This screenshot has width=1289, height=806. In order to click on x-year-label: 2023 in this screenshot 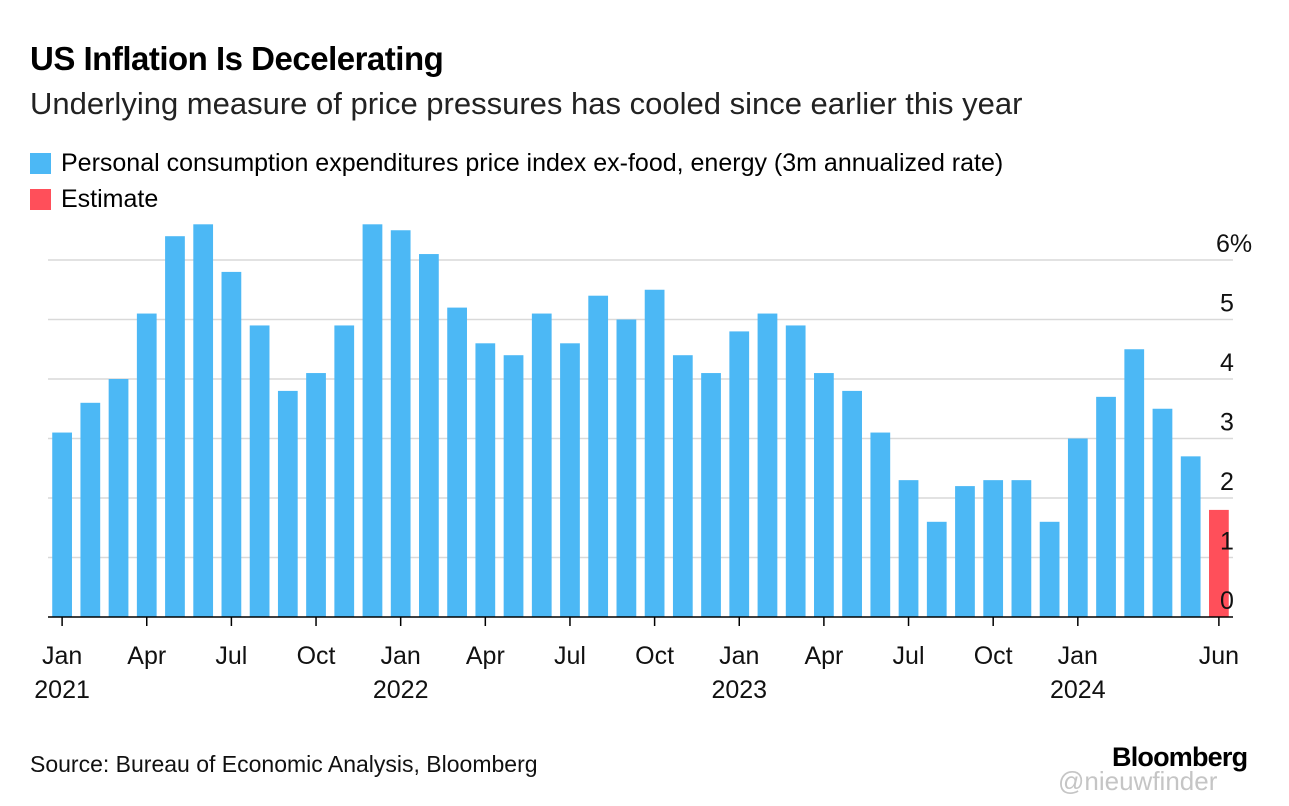, I will do `click(739, 690)`.